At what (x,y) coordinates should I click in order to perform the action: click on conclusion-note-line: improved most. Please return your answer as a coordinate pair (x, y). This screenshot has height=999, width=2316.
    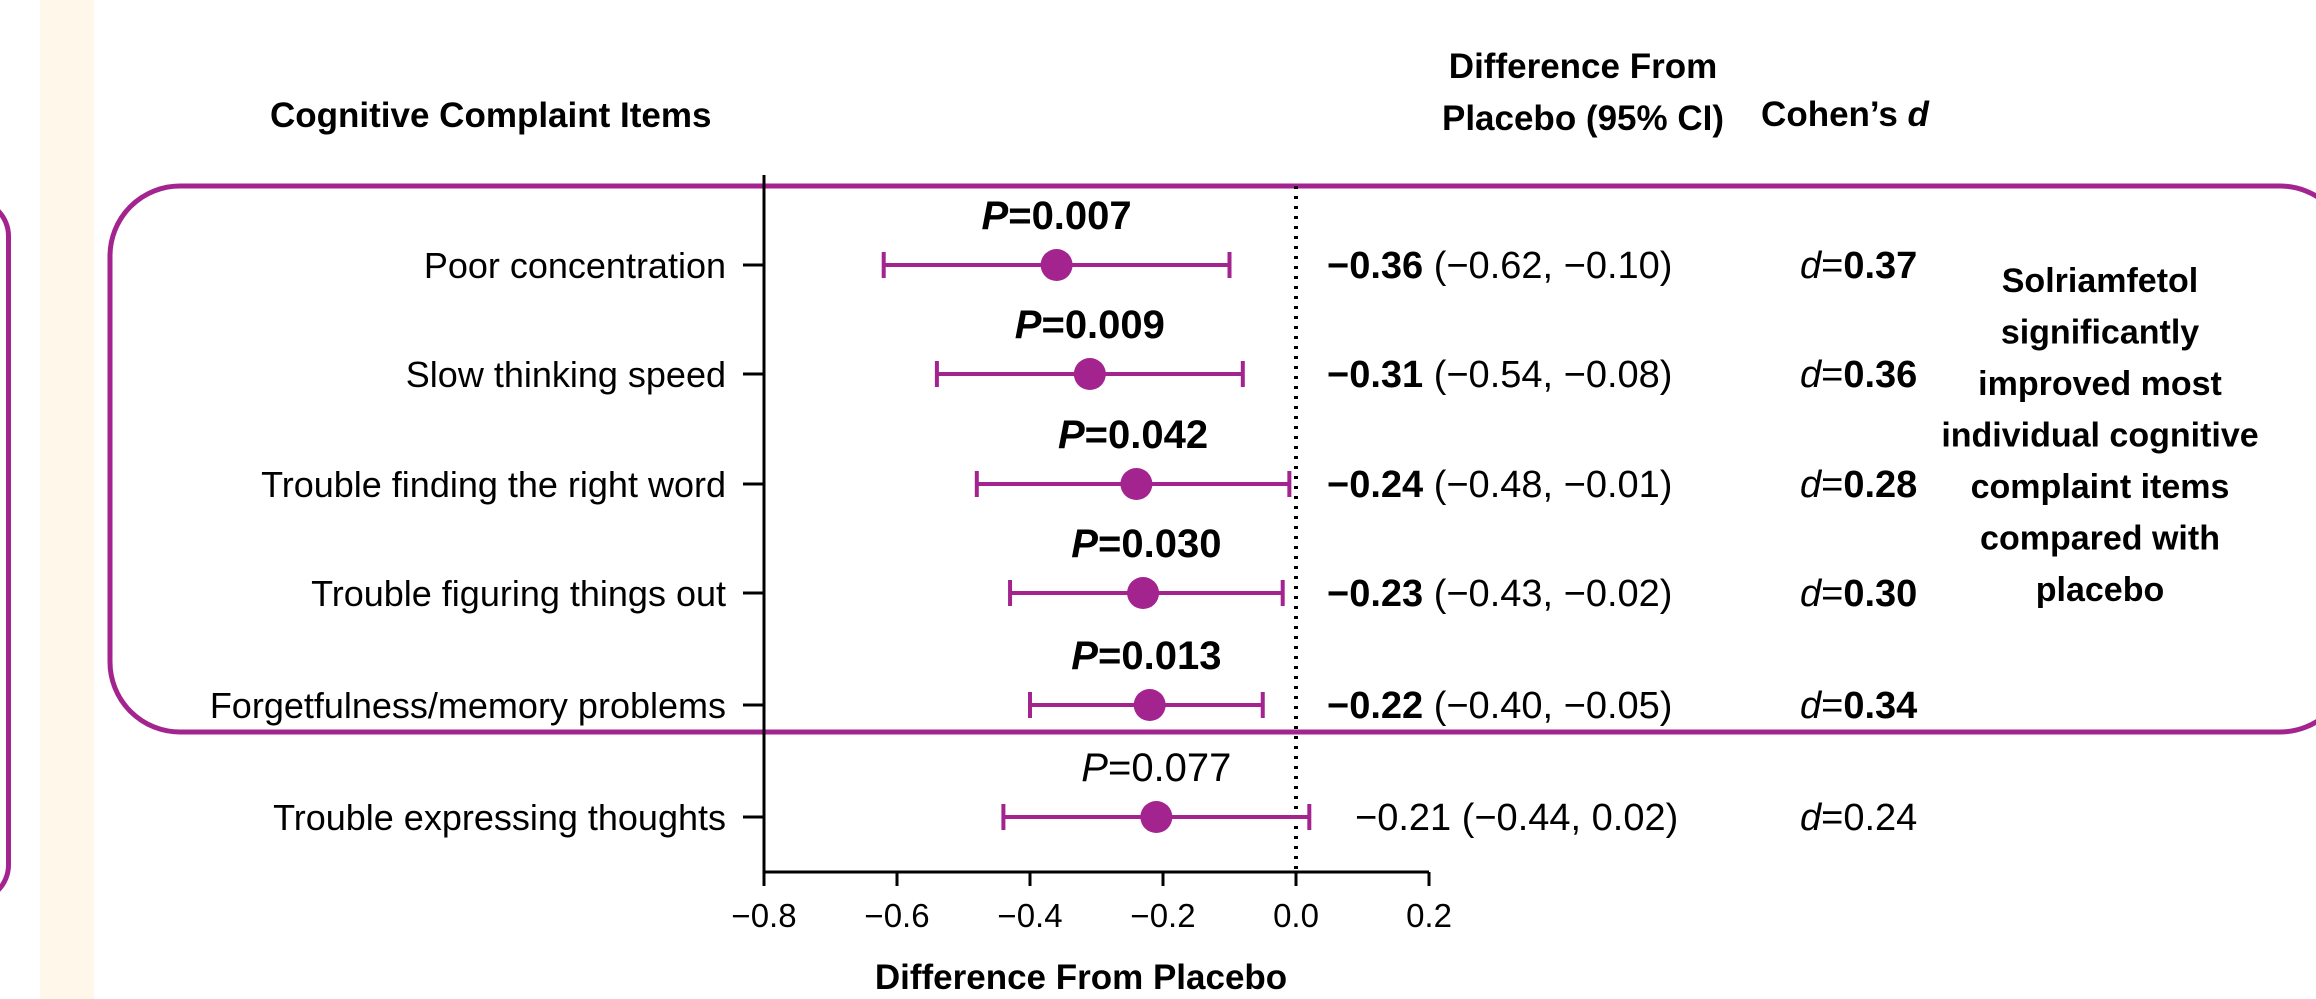
    Looking at the image, I should click on (2100, 384).